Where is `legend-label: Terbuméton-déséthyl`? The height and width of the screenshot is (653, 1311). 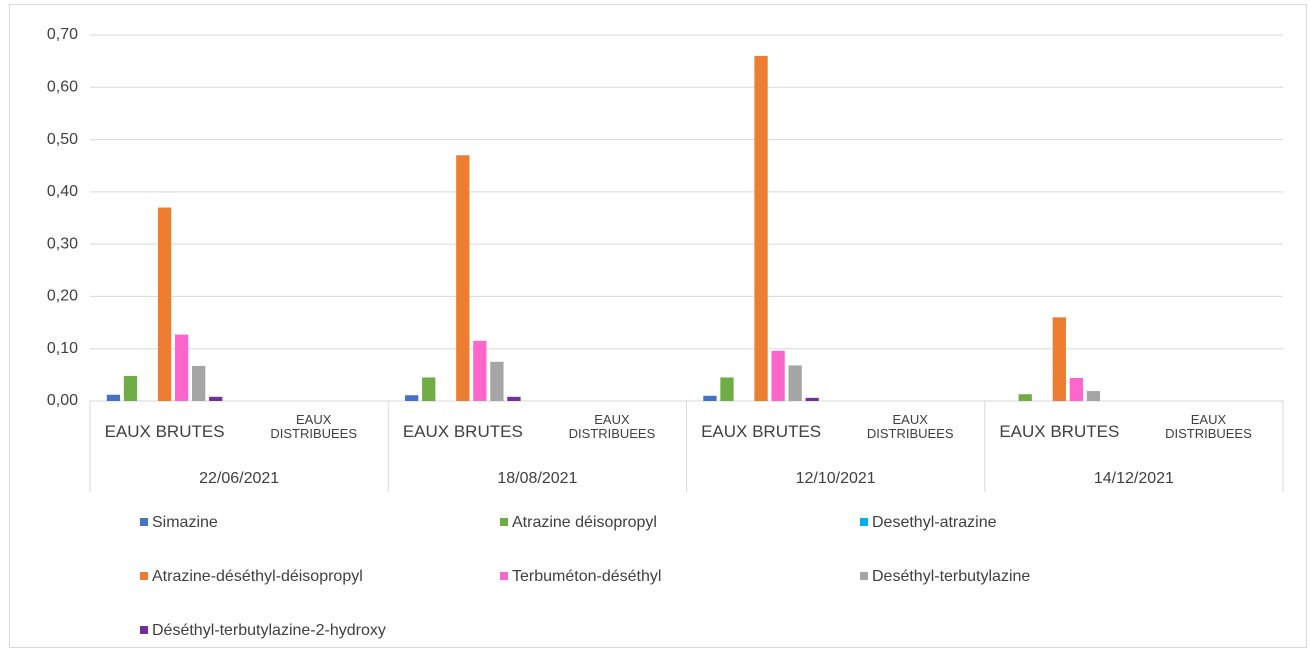 legend-label: Terbuméton-déséthyl is located at coordinates (586, 576).